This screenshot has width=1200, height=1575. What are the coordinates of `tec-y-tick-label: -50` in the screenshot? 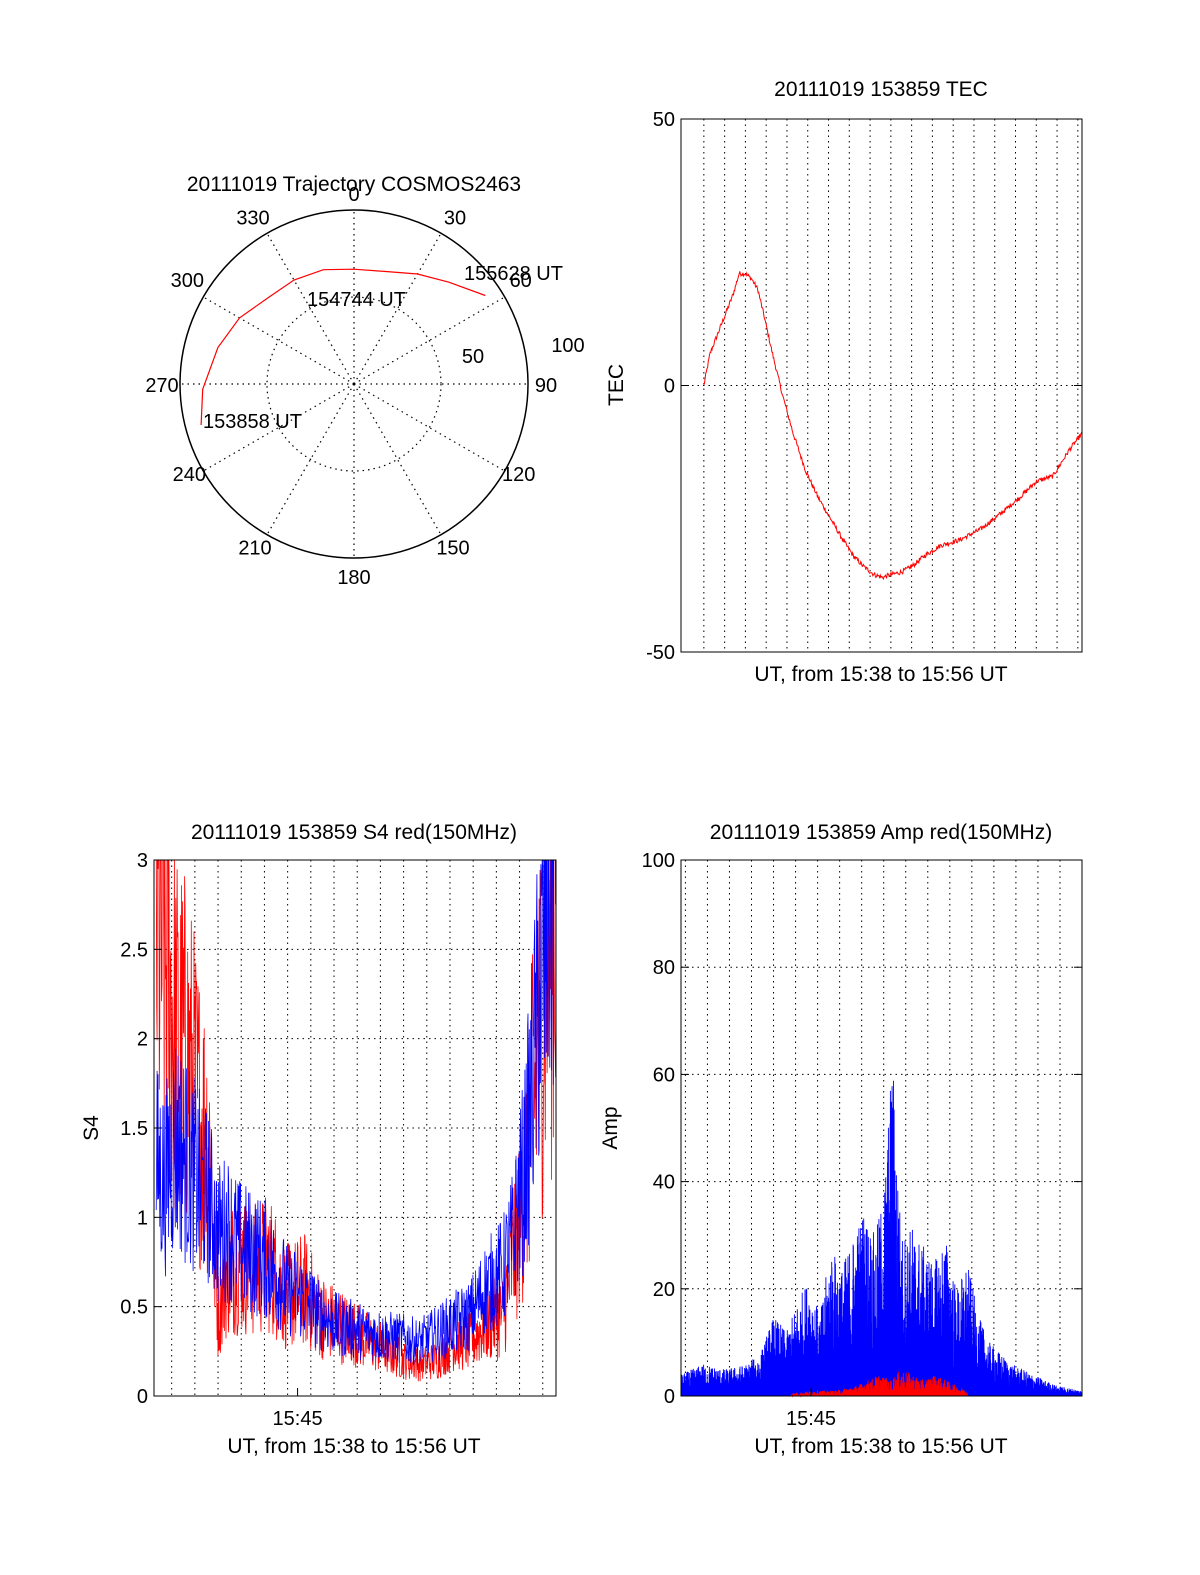 It's located at (660, 653).